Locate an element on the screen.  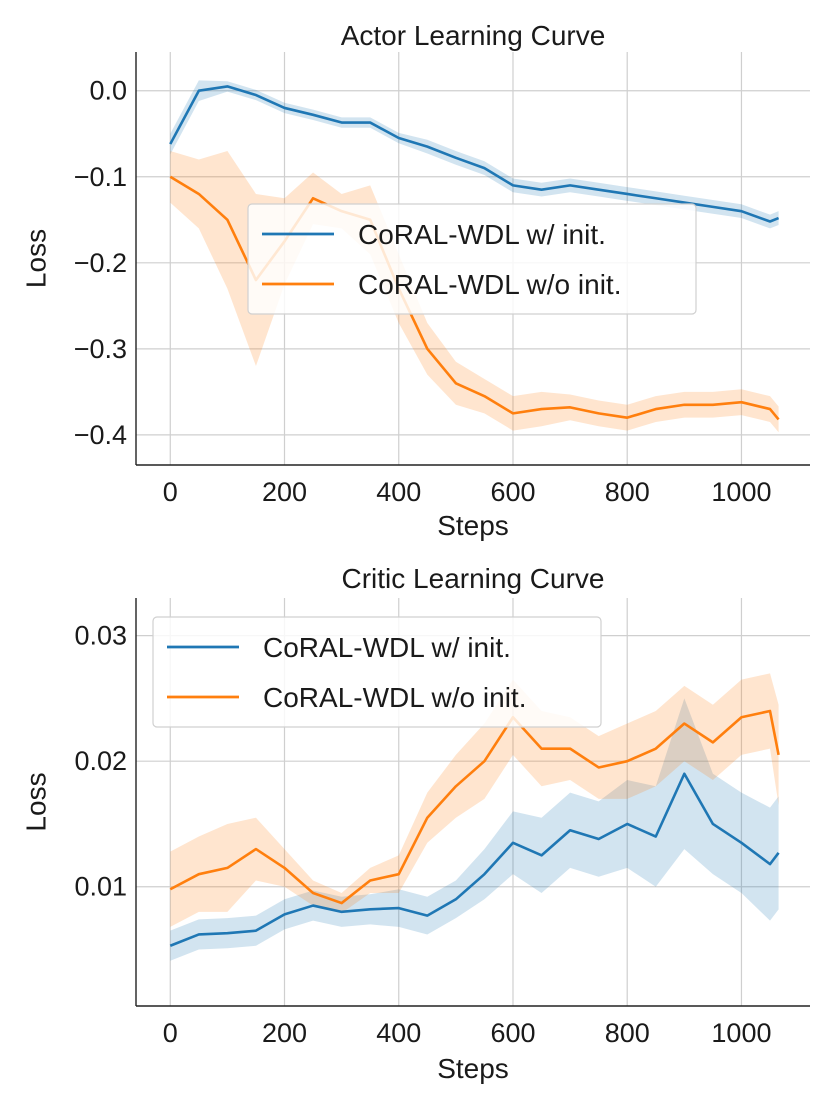
y-tick-label: 0.01 is located at coordinates (100, 887).